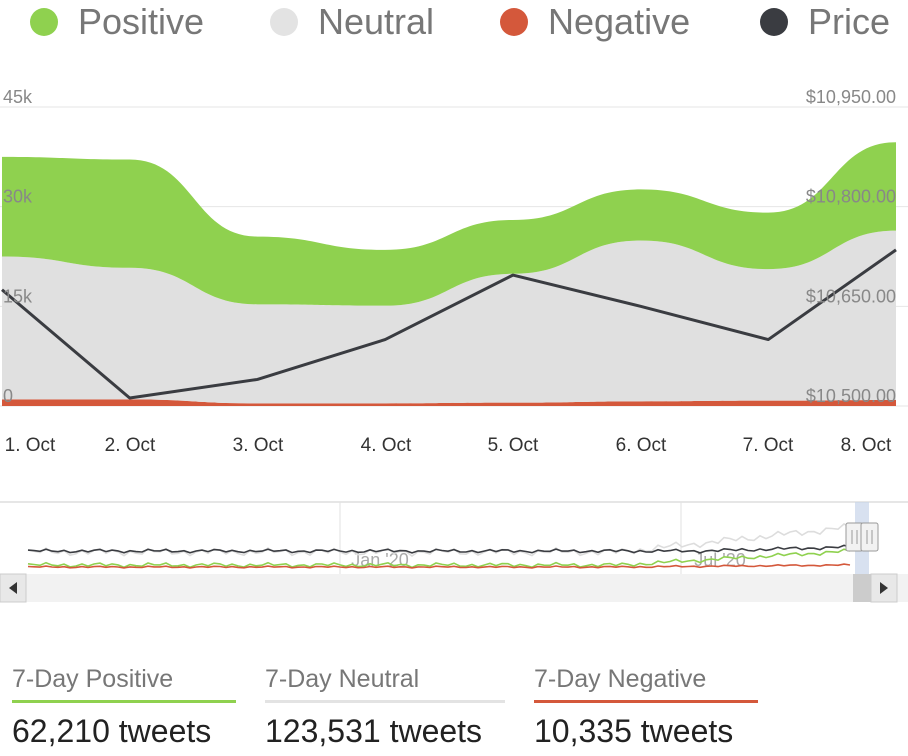 This screenshot has width=908, height=756. Describe the element at coordinates (851, 197) in the screenshot. I see `y-tick-label-right: $10,800.00` at that location.